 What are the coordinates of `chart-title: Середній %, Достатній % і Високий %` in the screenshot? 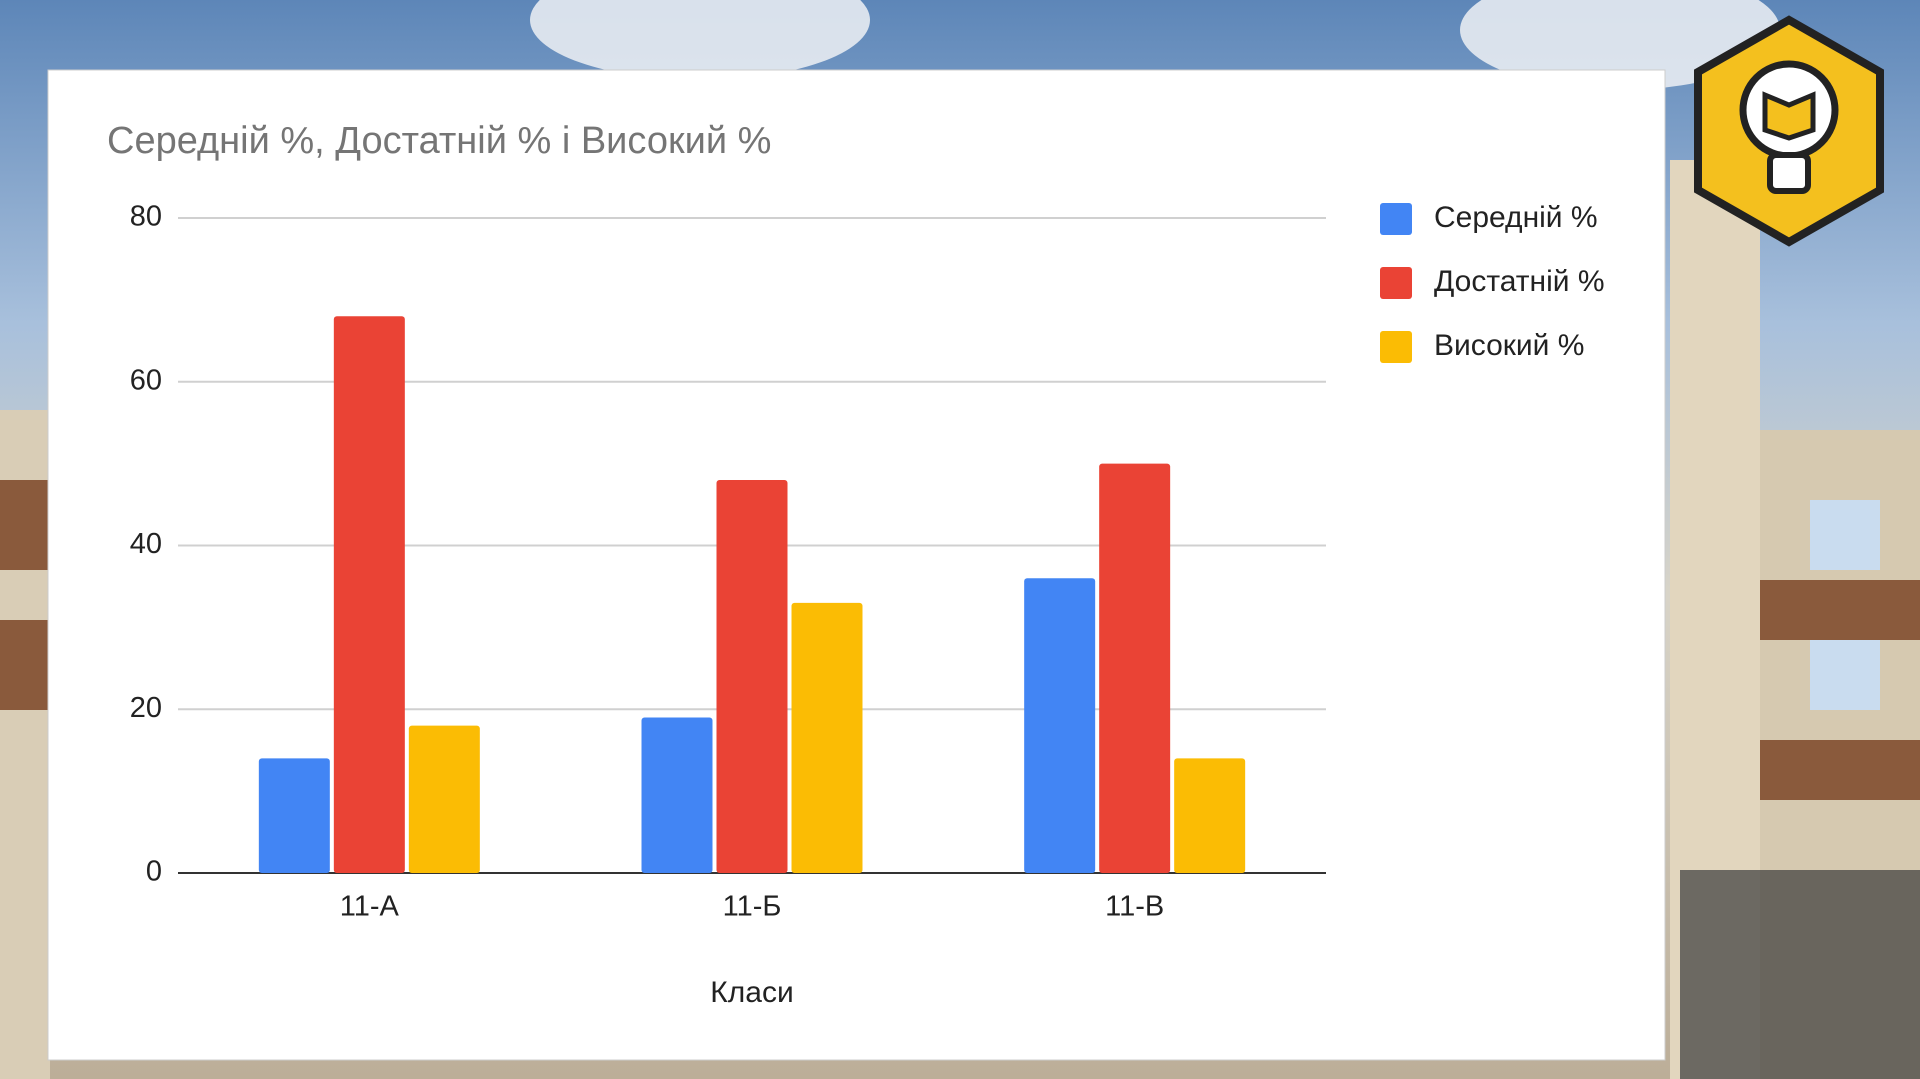 It's located at (439, 141).